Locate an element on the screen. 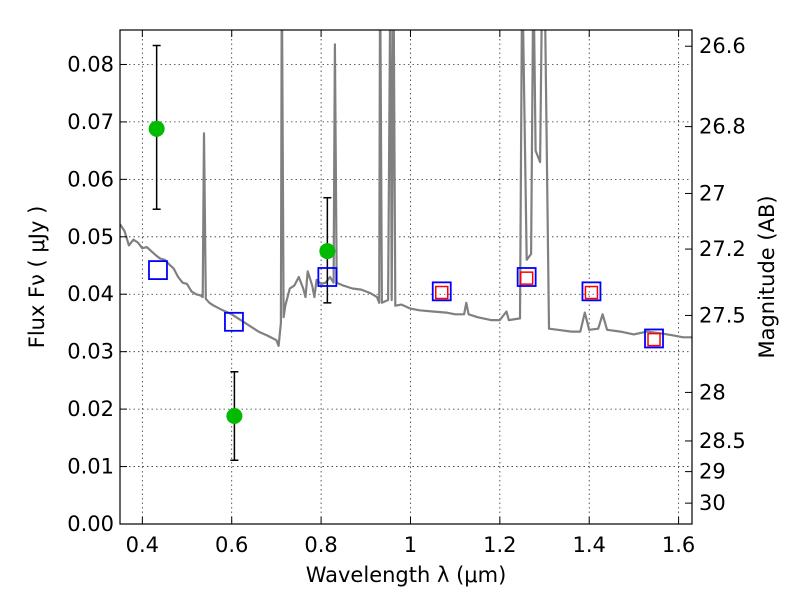  y-tick-label: 0.04 is located at coordinates (90, 294).